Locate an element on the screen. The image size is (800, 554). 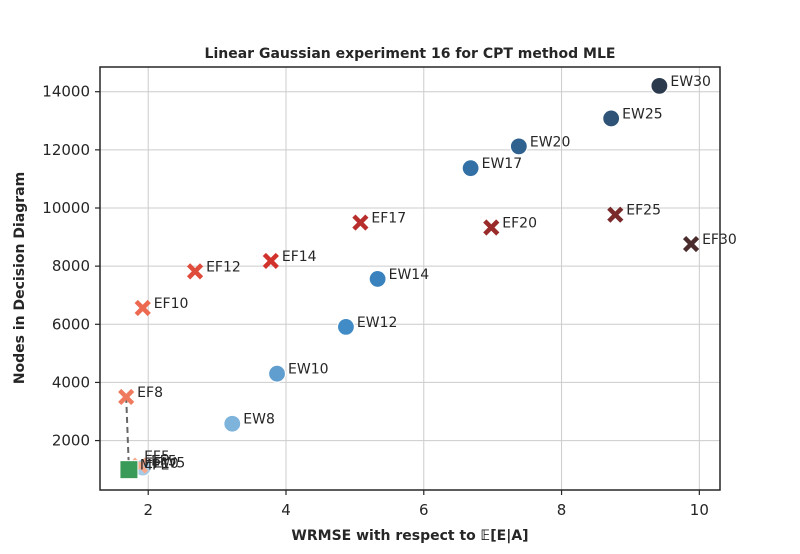
label-ew20: EW20 is located at coordinates (550, 142).